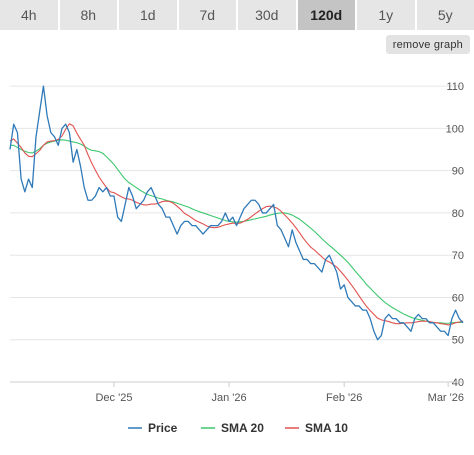  I want to click on x-axis: Dec '25 Jan '26 Feb '26 Mar '26, so click(237, 392).